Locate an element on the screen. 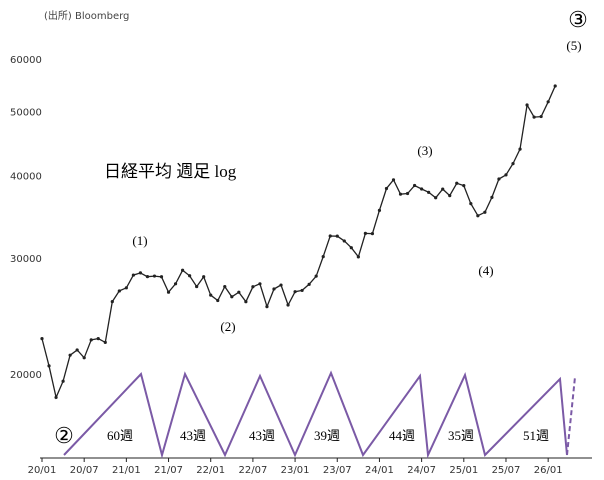 Image resolution: width=604 pixels, height=480 pixels. x-tick-label: 24/01 is located at coordinates (379, 470).